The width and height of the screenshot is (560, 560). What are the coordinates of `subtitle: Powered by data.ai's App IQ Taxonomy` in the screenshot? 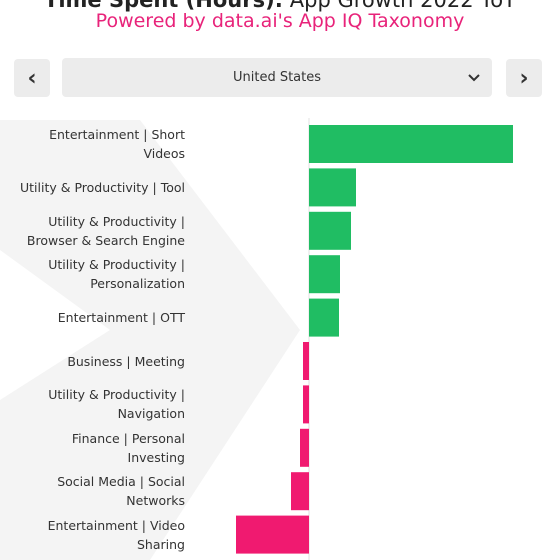 It's located at (280, 21).